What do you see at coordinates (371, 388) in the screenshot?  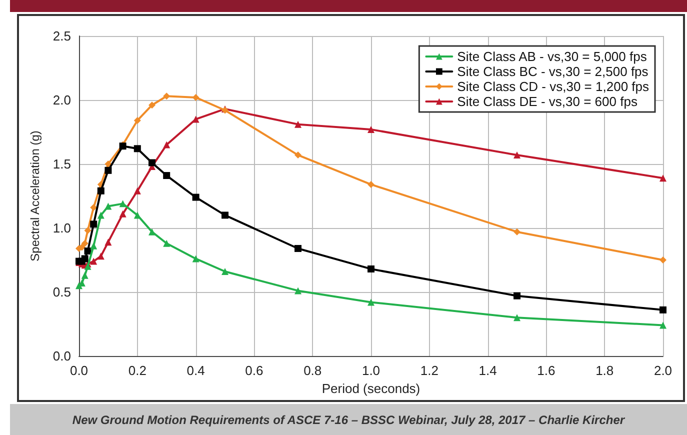 I see `x-axis-title: Period (seconds)` at bounding box center [371, 388].